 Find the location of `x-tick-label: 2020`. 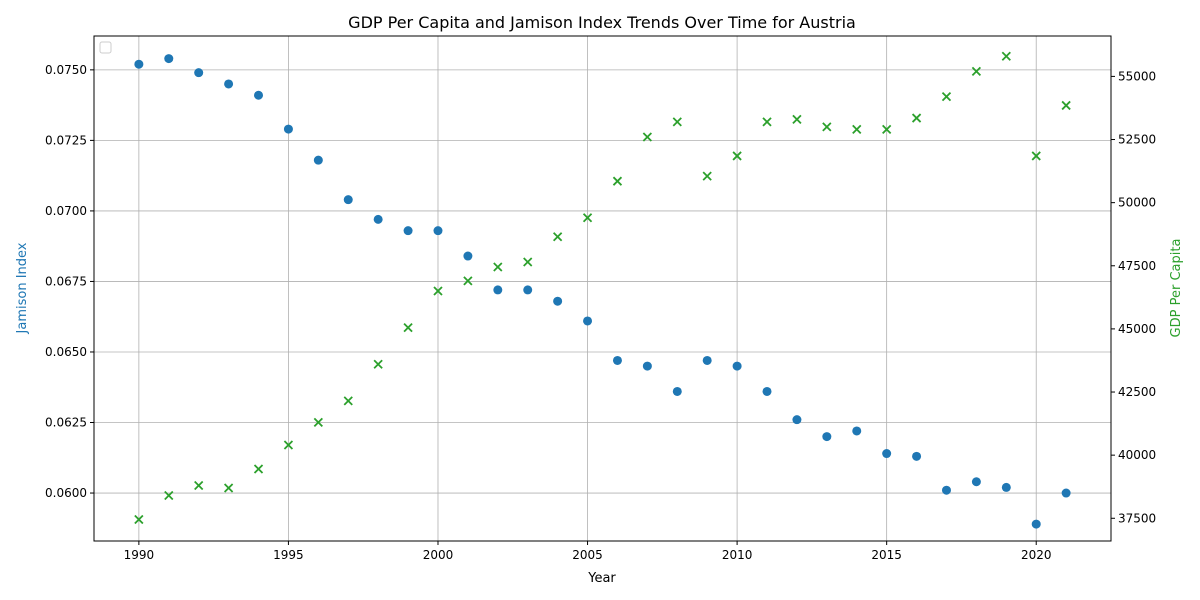

x-tick-label: 2020 is located at coordinates (1036, 555).